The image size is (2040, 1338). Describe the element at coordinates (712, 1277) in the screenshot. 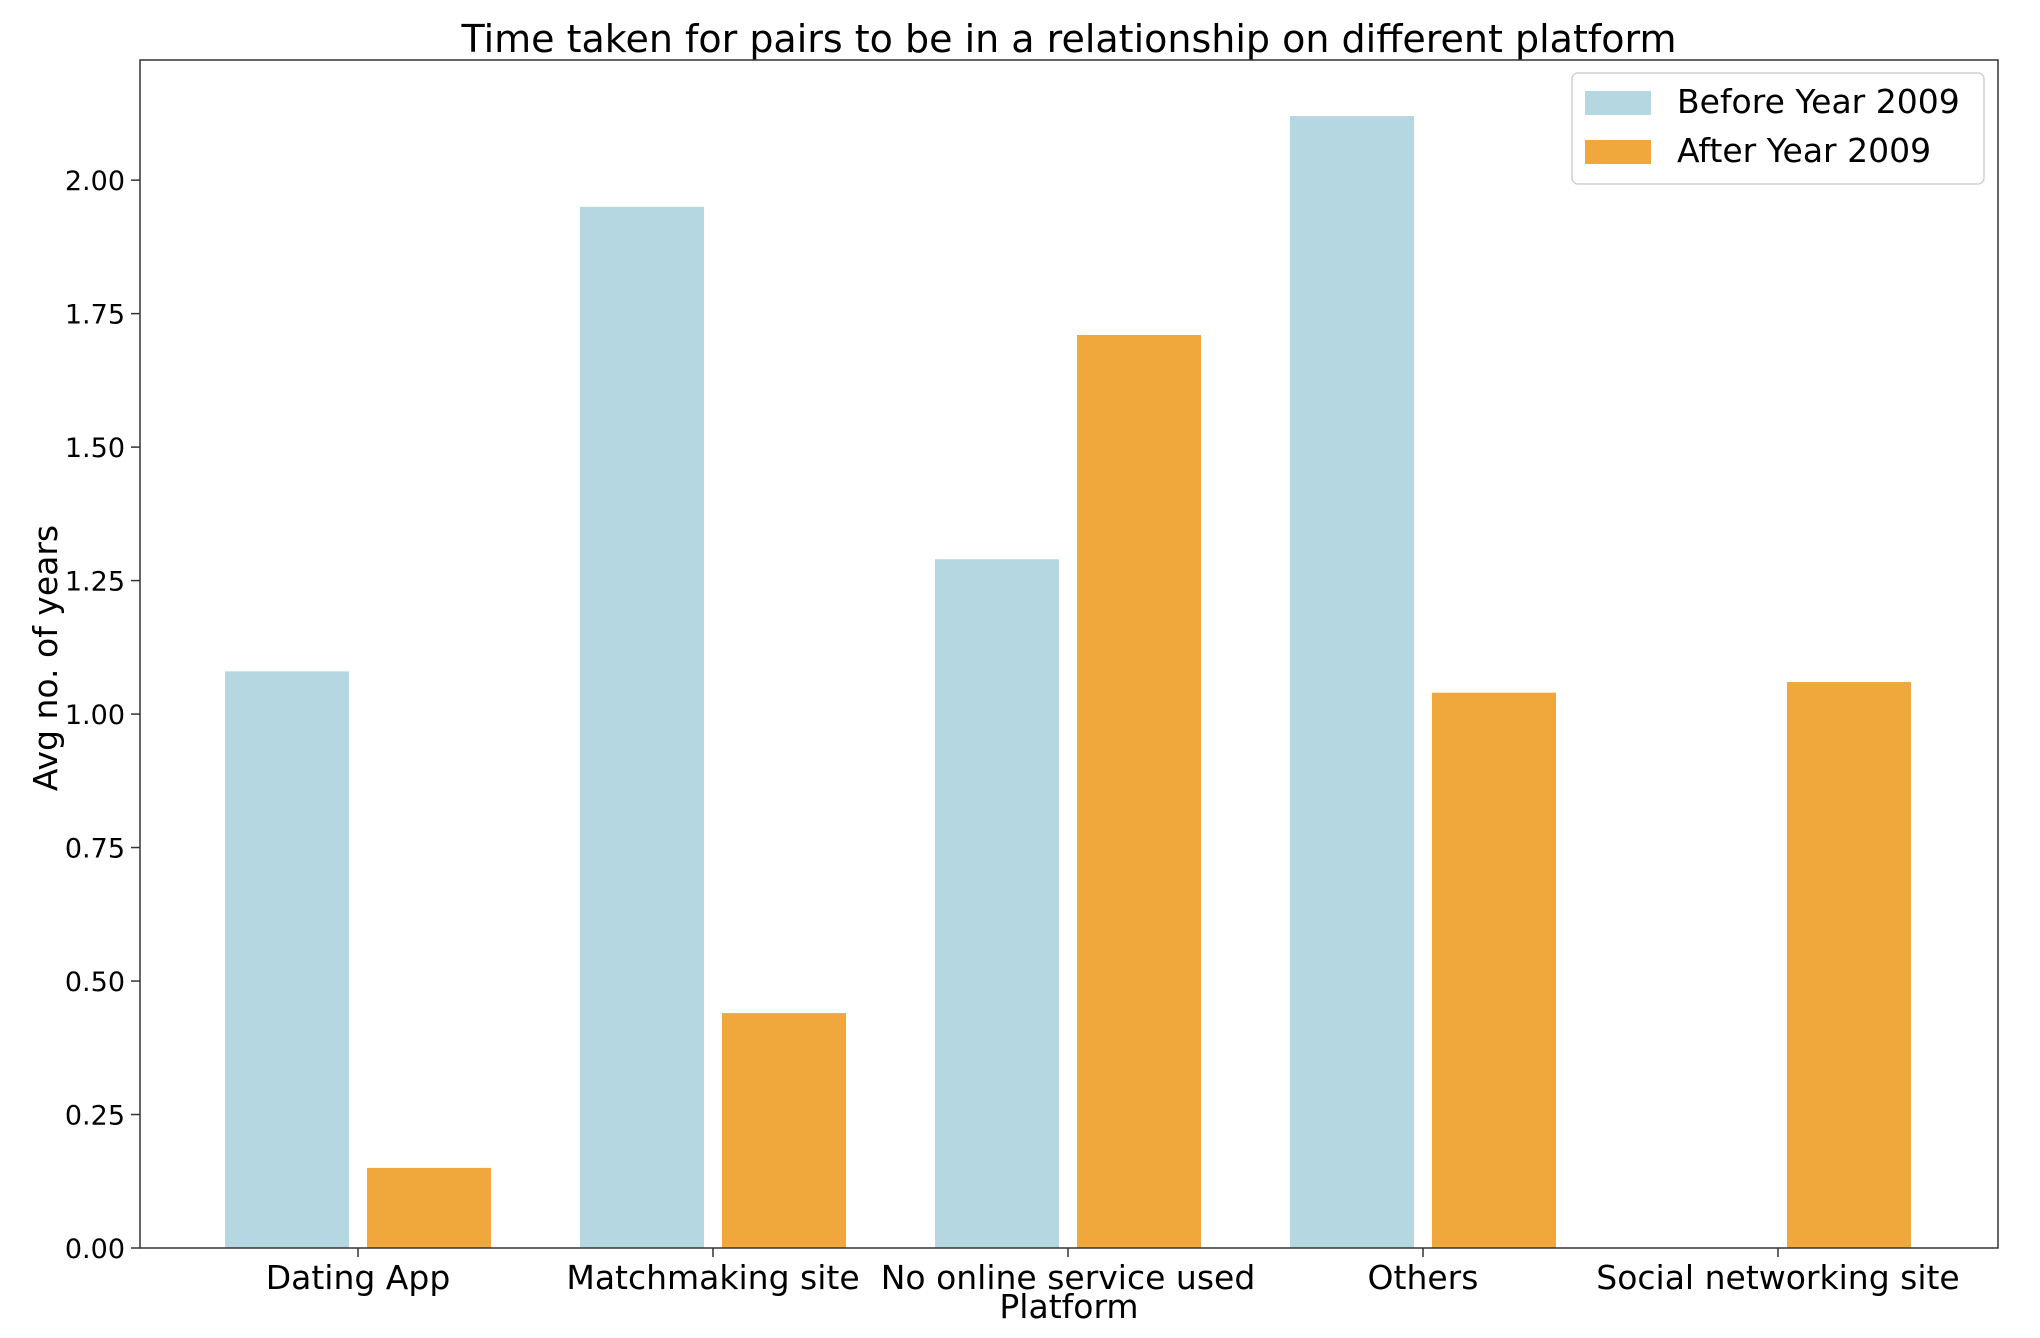

I see `x-tick-label: Matchmaking site` at that location.